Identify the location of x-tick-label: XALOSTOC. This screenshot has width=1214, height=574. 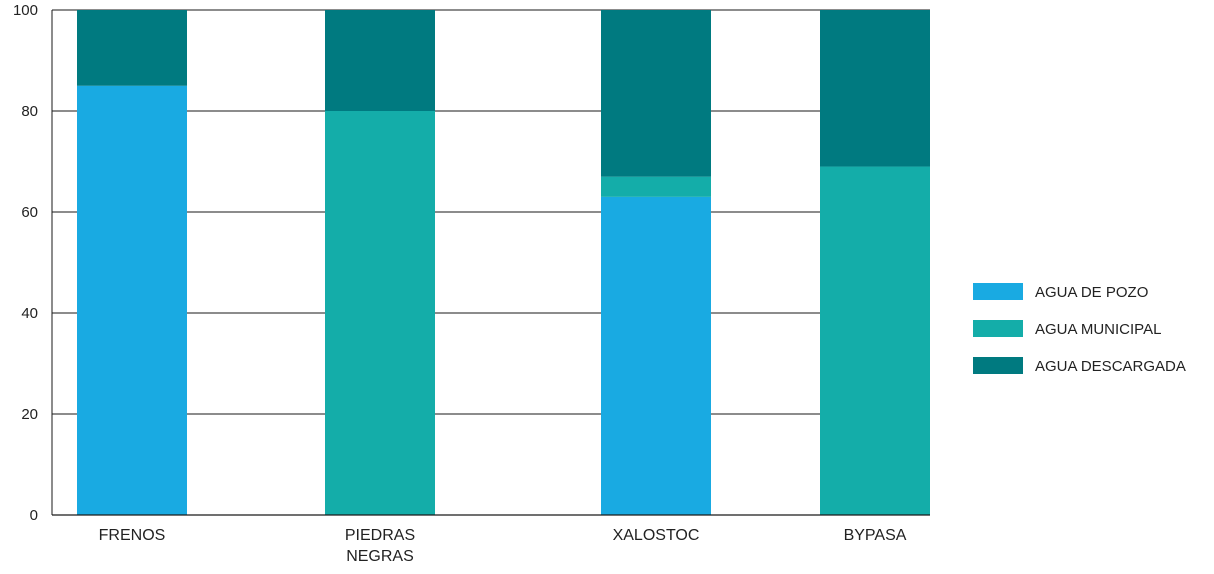
(656, 535).